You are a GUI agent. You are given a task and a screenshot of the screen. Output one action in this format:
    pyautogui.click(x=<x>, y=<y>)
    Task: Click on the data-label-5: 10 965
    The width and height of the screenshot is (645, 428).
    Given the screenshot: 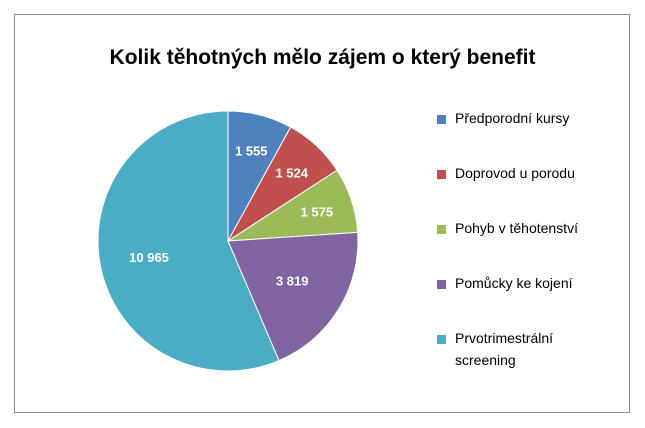 What is the action you would take?
    pyautogui.click(x=149, y=257)
    